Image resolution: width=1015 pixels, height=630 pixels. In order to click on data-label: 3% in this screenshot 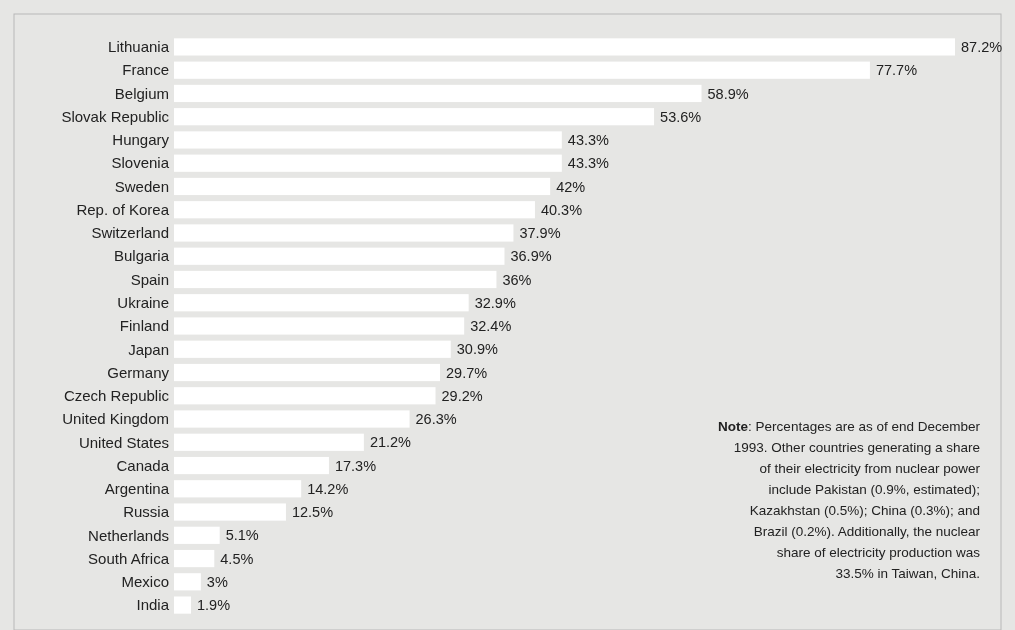, I will do `click(217, 581)`.